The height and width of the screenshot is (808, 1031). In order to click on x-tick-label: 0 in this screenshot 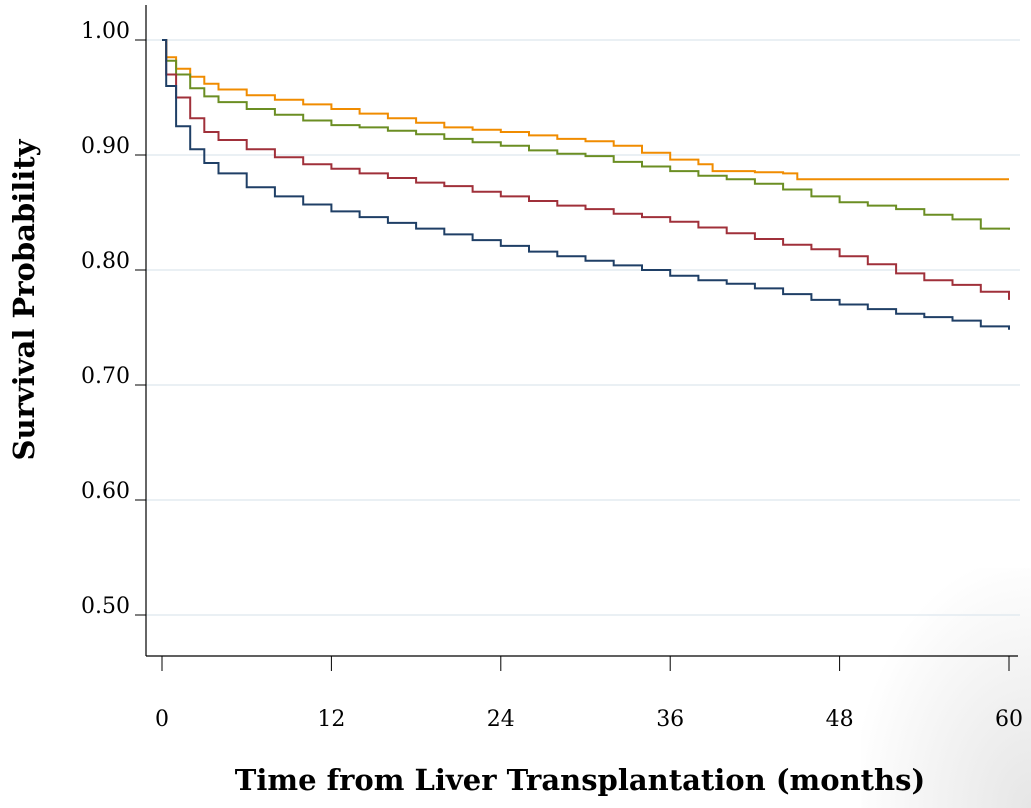, I will do `click(162, 719)`.